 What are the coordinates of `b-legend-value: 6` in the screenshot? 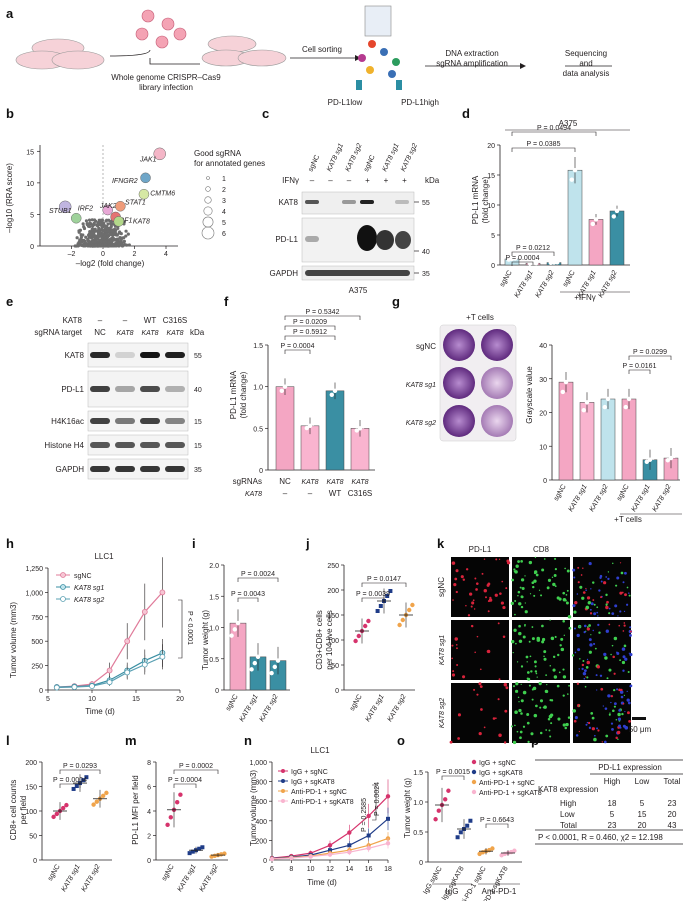 It's located at (224, 234).